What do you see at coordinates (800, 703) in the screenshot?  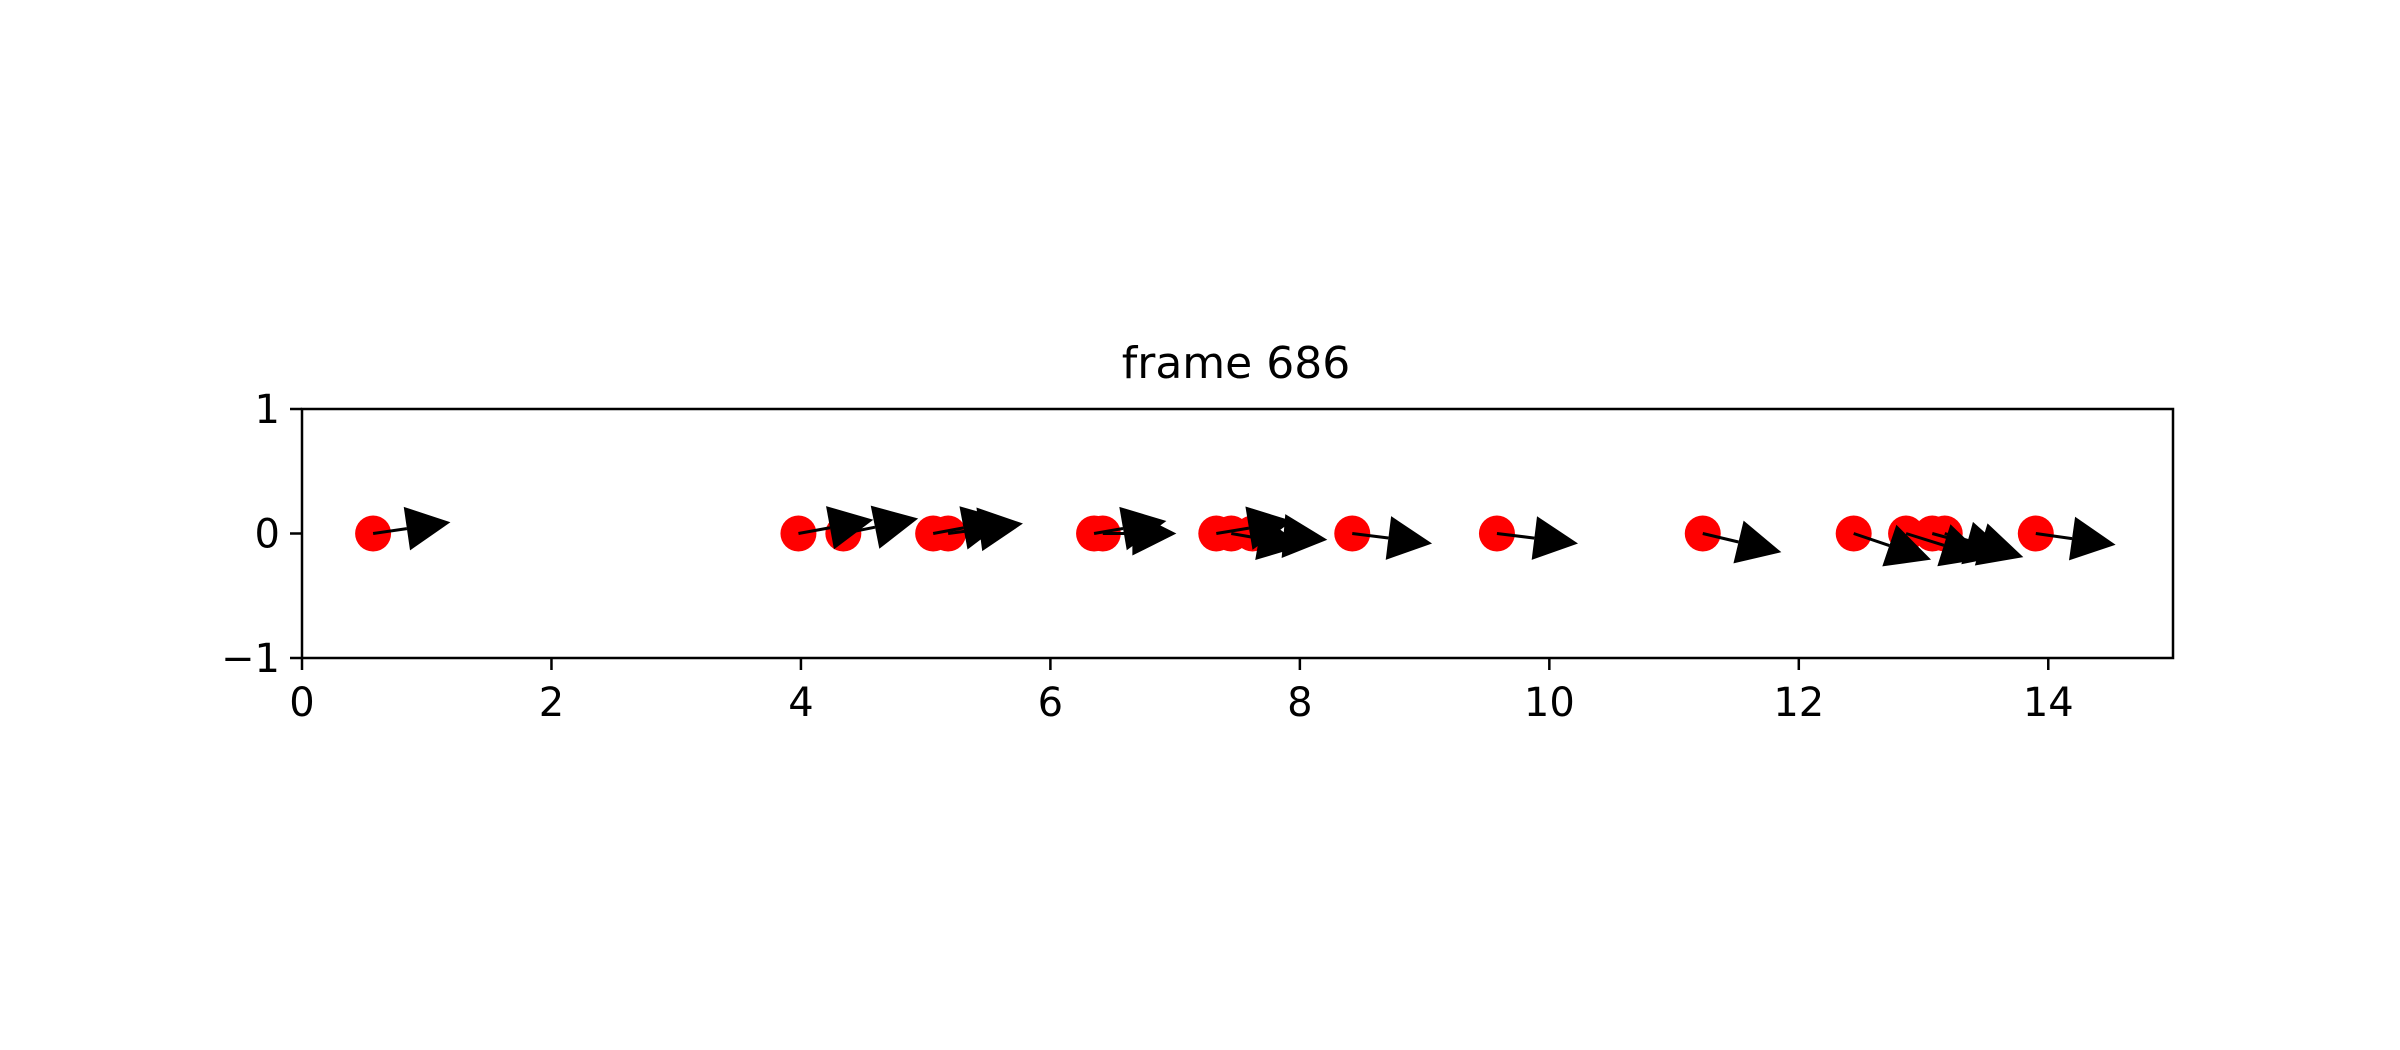 I see `x-tick-label: 4` at bounding box center [800, 703].